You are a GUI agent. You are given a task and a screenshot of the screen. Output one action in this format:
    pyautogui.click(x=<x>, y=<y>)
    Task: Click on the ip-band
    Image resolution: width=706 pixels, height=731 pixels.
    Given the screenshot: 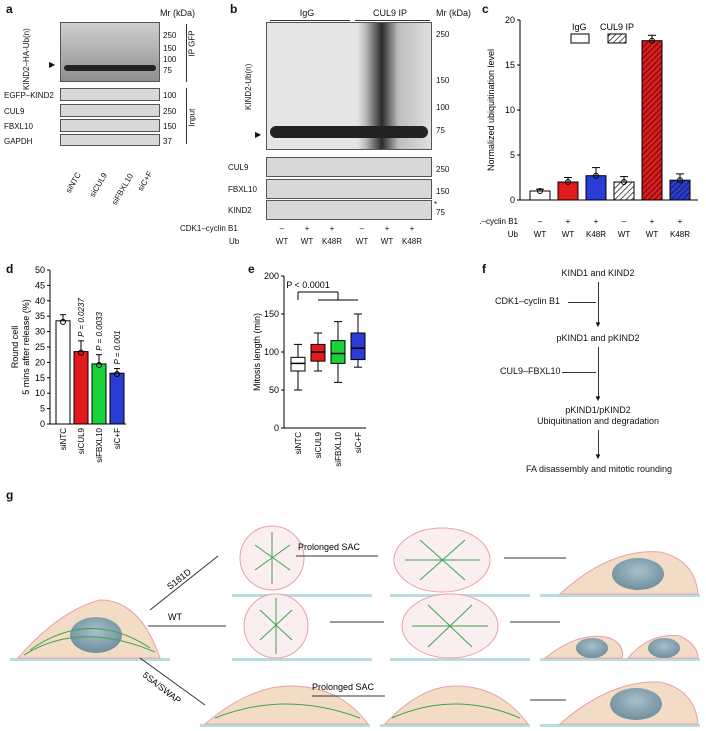 What is the action you would take?
    pyautogui.click(x=110, y=68)
    